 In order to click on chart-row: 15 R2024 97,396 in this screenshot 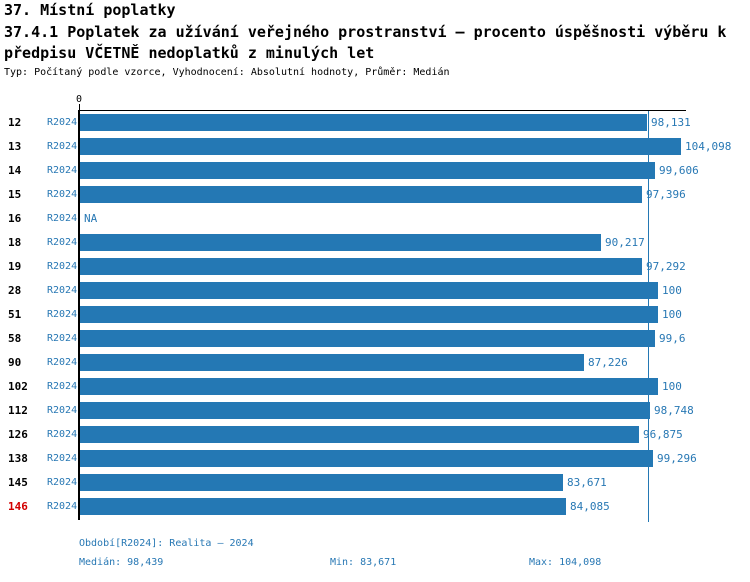, I will do `click(375, 194)`.